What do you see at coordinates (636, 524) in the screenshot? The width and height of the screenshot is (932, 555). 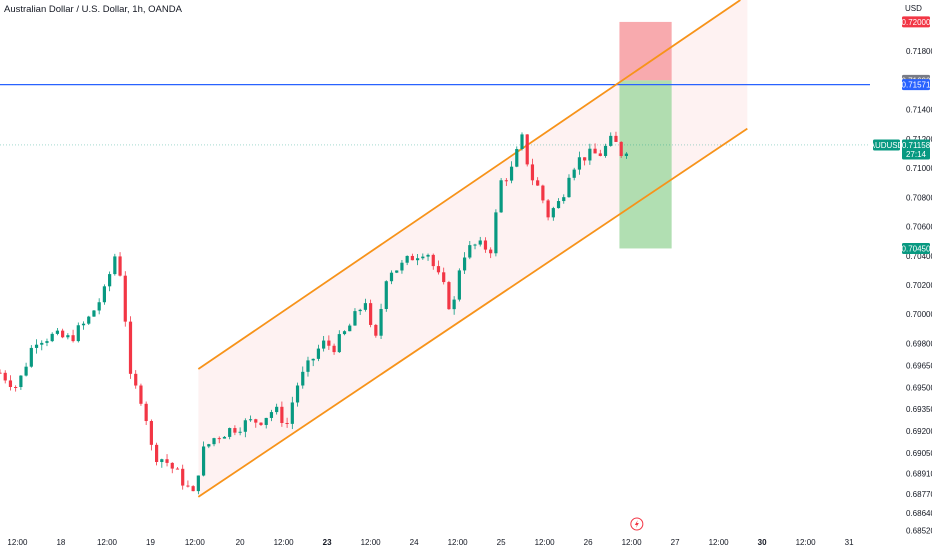 I see `lightning-icon-glyph` at bounding box center [636, 524].